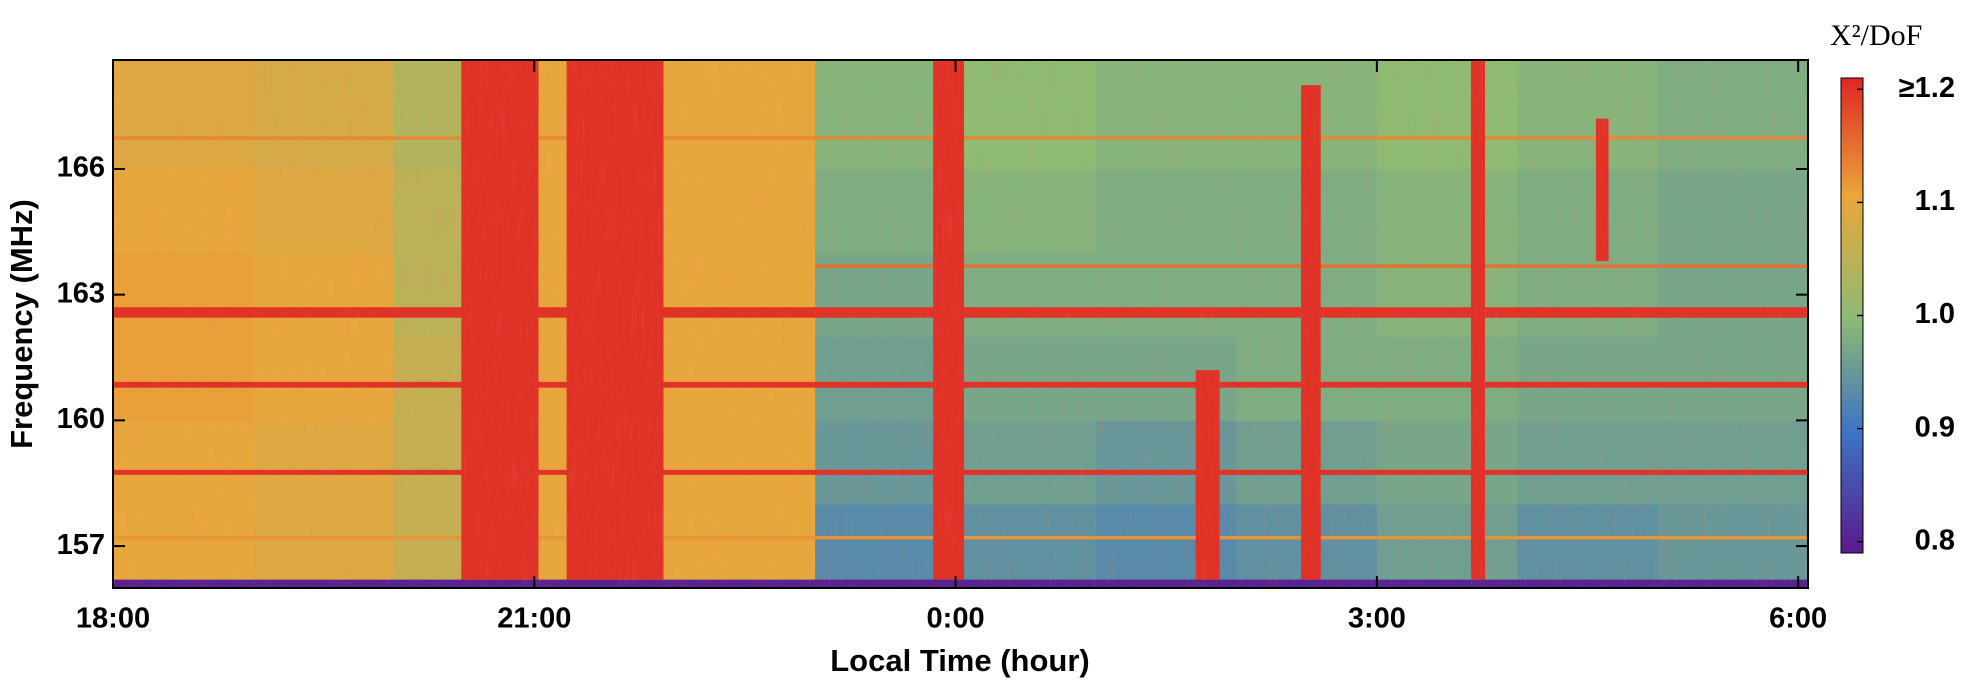 This screenshot has width=1962, height=687. I want to click on colorbar-title: X²/DoF, so click(1876, 35).